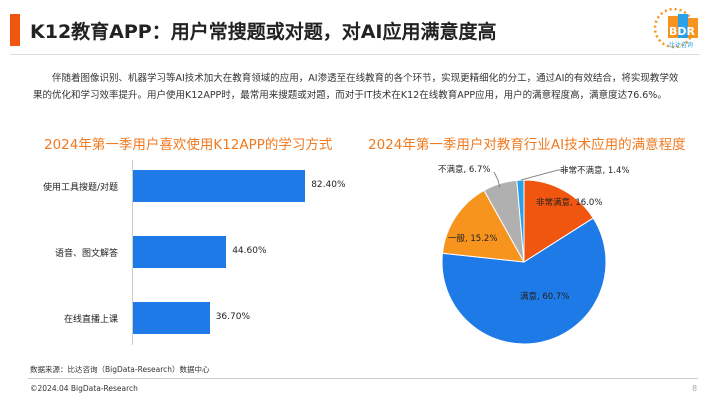  What do you see at coordinates (473, 239) in the screenshot?
I see `pie-data-label: 一般, 15.2%` at bounding box center [473, 239].